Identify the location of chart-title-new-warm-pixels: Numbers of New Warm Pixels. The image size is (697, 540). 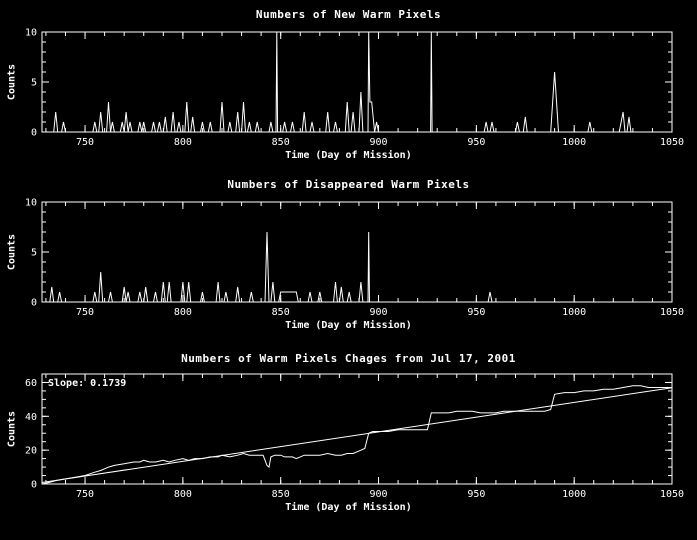
(348, 14).